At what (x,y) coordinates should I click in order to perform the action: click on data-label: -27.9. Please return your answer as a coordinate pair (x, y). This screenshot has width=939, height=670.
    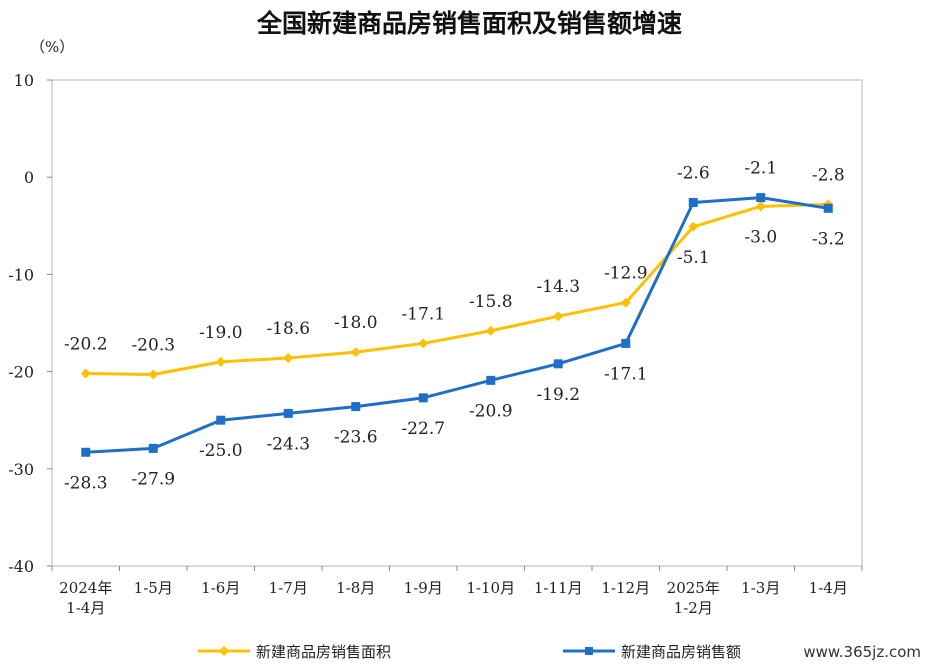
    Looking at the image, I should click on (153, 479).